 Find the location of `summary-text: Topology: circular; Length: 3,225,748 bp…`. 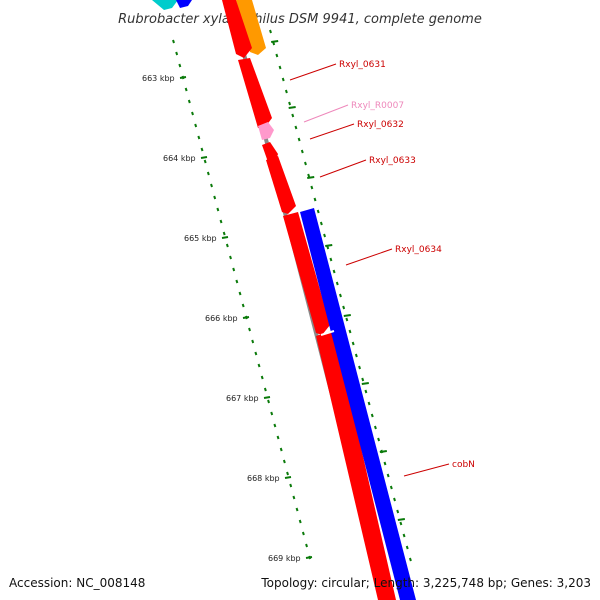

summary-text: Topology: circular; Length: 3,225,748 bp… is located at coordinates (425, 583).